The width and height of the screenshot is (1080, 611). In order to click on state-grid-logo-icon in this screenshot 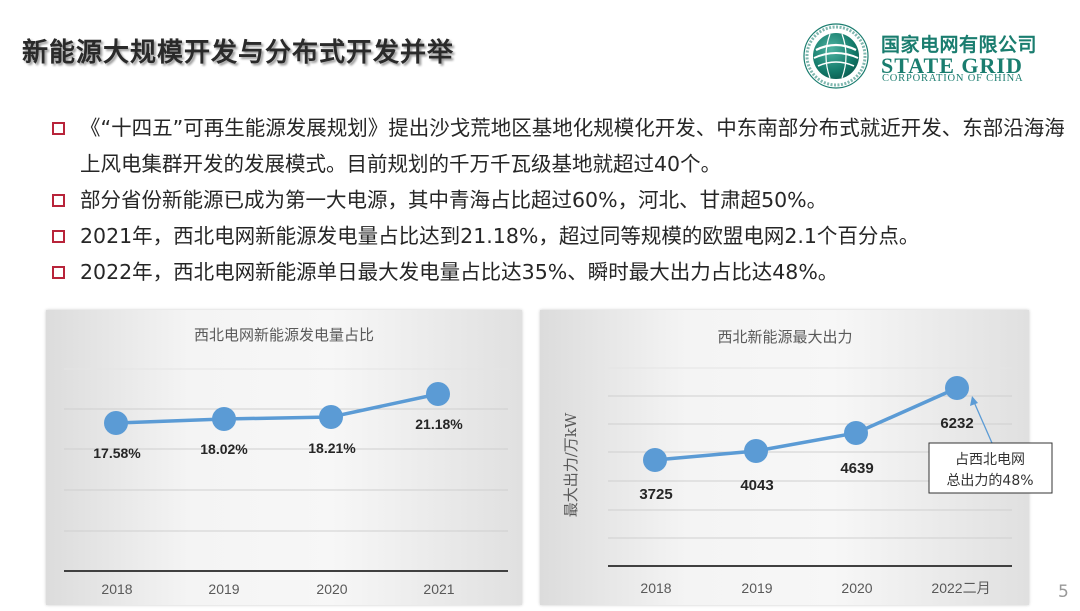, I will do `click(836, 56)`.